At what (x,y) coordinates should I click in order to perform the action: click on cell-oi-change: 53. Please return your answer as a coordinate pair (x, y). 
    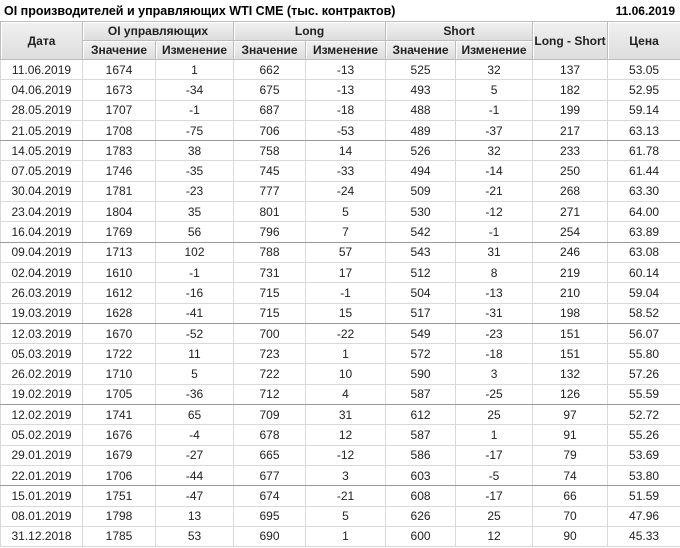
    Looking at the image, I should click on (194, 536).